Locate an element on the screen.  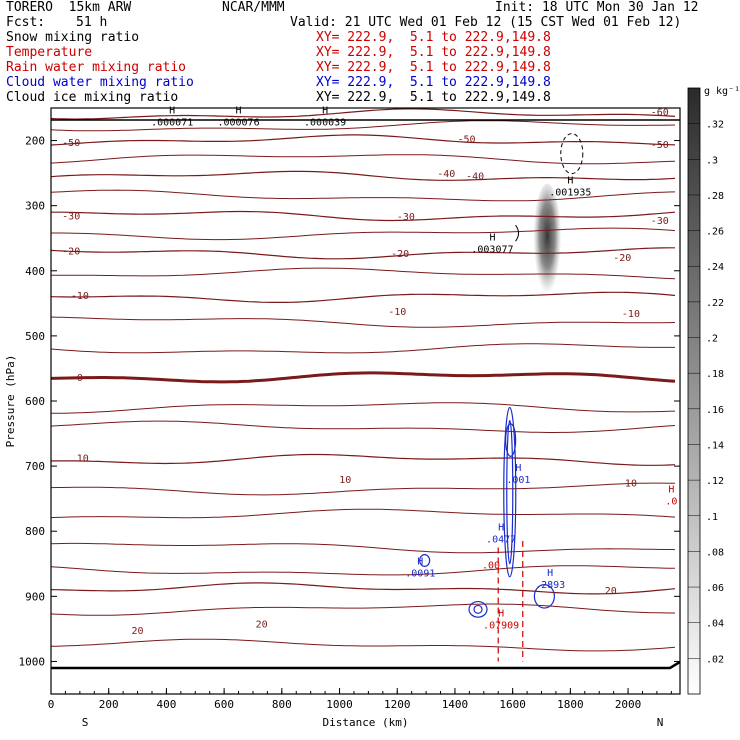
y-tick-label: 400 is located at coordinates (35, 271).